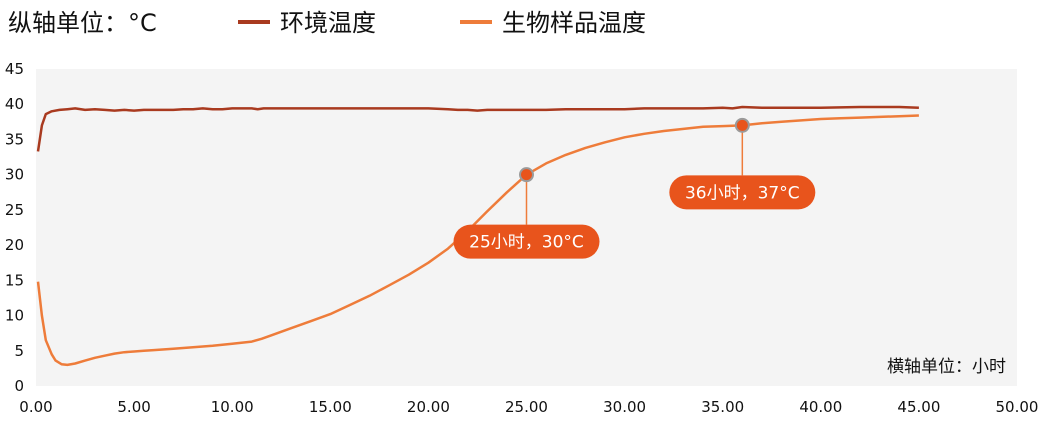  What do you see at coordinates (722, 407) in the screenshot?
I see `x-tick-label: 35.00` at bounding box center [722, 407].